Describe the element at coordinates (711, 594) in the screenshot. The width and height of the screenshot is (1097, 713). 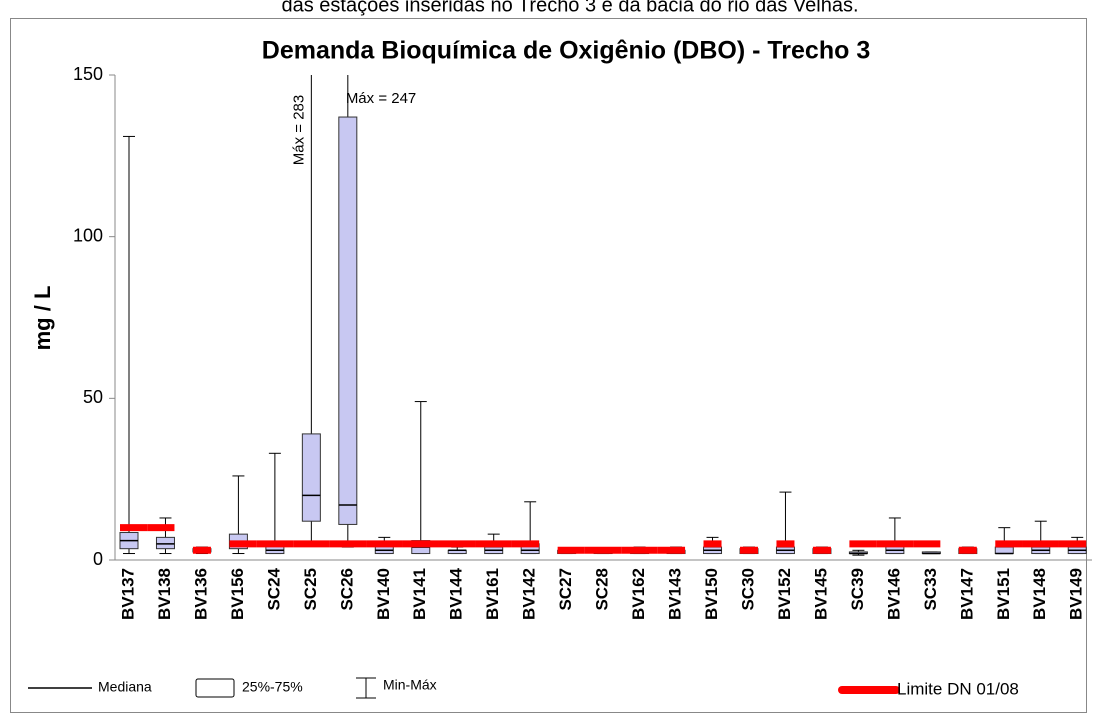
I see `x-tick-label: BV150` at that location.